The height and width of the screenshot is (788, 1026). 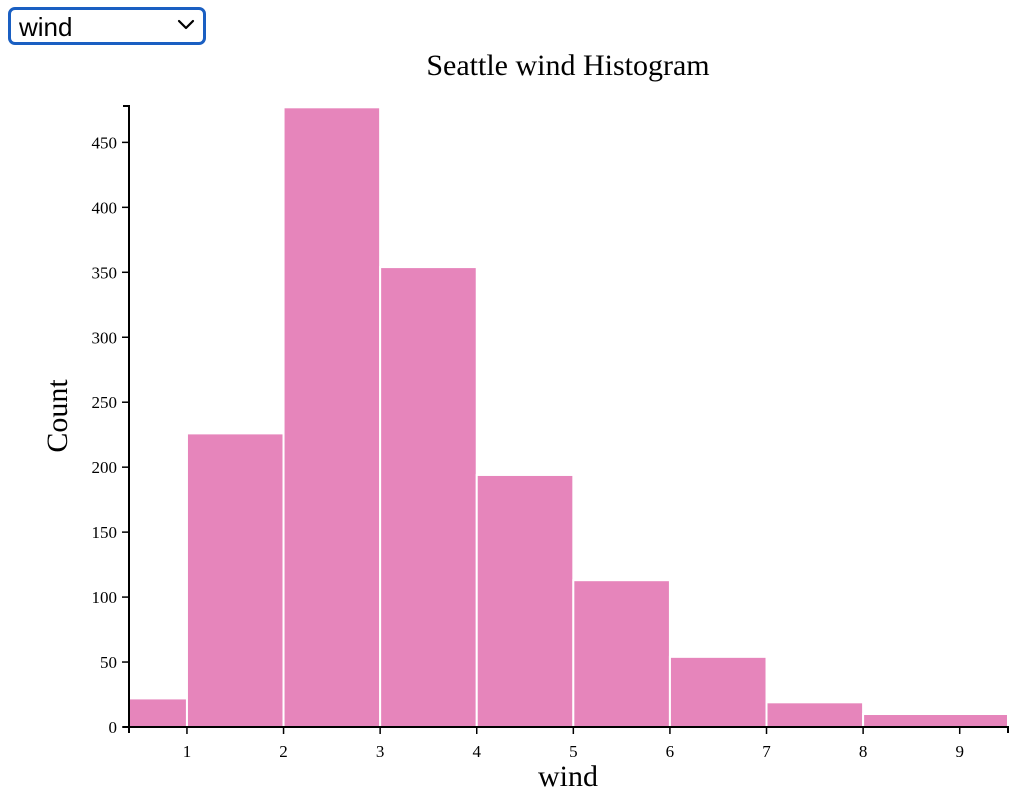 I want to click on x-tick-label-7: 8, so click(x=863, y=751).